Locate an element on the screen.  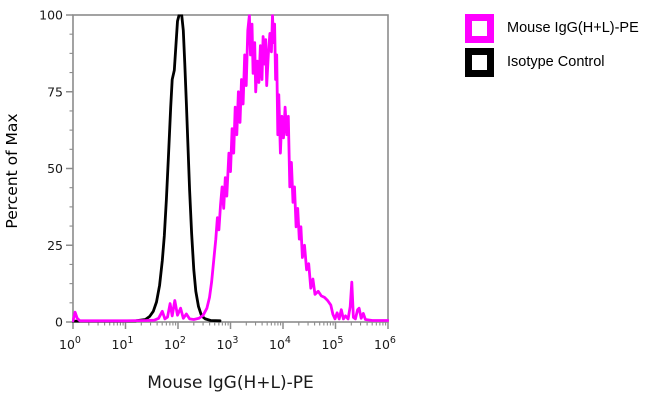
legend: Mouse IgG(H+L)-PE Isotype Control is located at coordinates (552, 48).